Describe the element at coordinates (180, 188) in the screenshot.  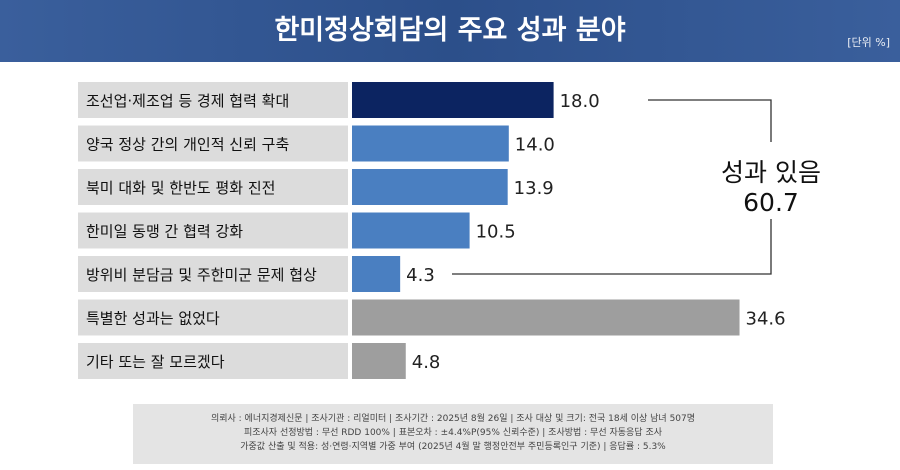
I see `category-label: 북미 대화 및 한반도 평화 진전` at that location.